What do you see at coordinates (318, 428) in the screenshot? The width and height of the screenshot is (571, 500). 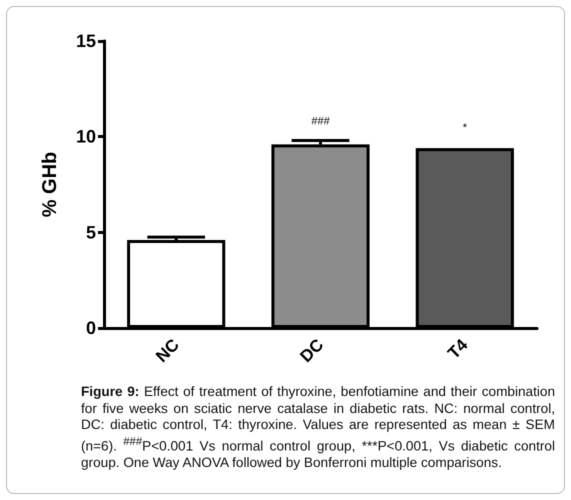 I see `caption: Figure 9: Effect of treatment of thyroxine, benfotiamine and their combination for five weeks on sciatic nerve catalase in diabetic rats. NC: normal control, DC: diabetic control, T4: thyroxine. Values are represented as mean ± SEM (n=6). $^{###}$P<0.001 Vs normal control group, ***P<0.001, Vs diabetic control group. One Way ANOVA followed by Bonferroni multiple comparisons.` at bounding box center [318, 428].